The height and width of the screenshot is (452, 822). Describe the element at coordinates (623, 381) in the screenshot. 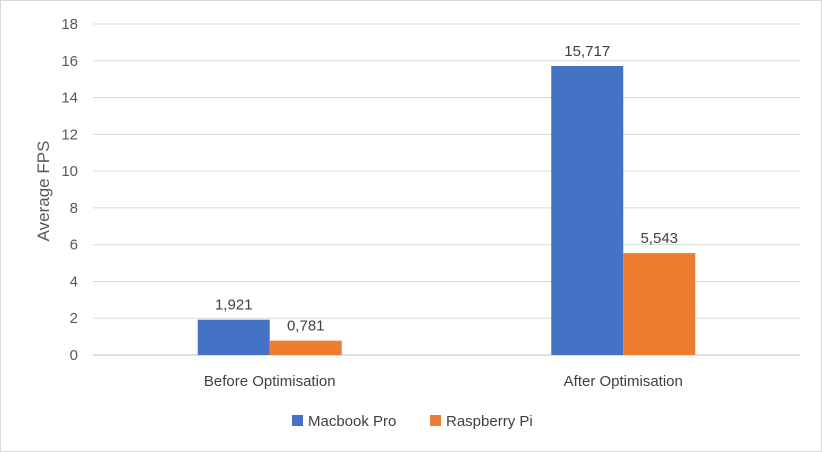

I see `x-category-label: After Optimisation` at that location.